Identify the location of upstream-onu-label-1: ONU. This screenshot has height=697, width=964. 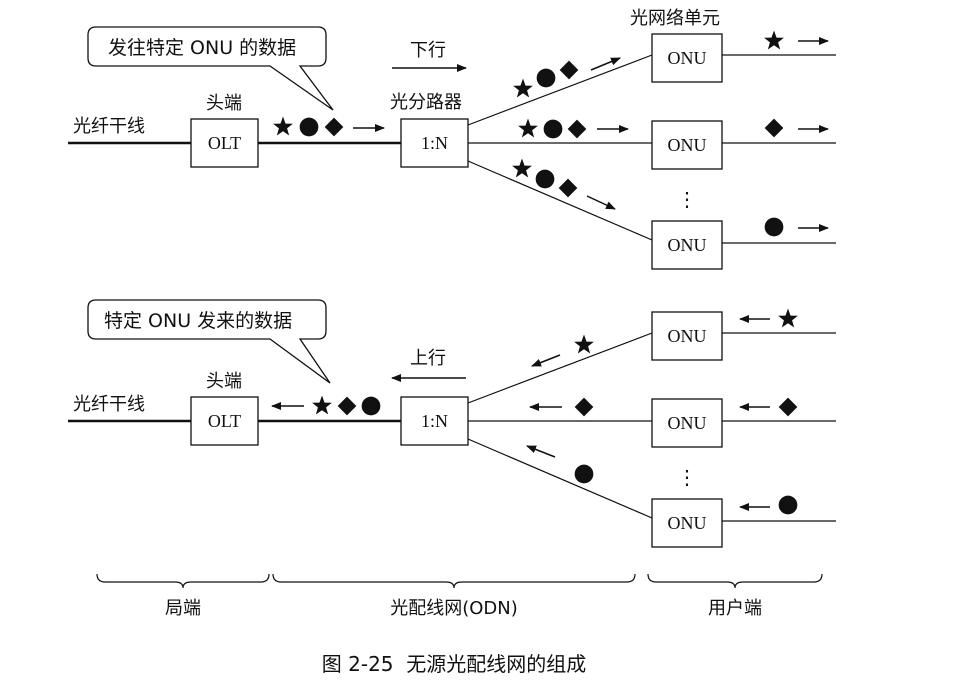
(687, 336).